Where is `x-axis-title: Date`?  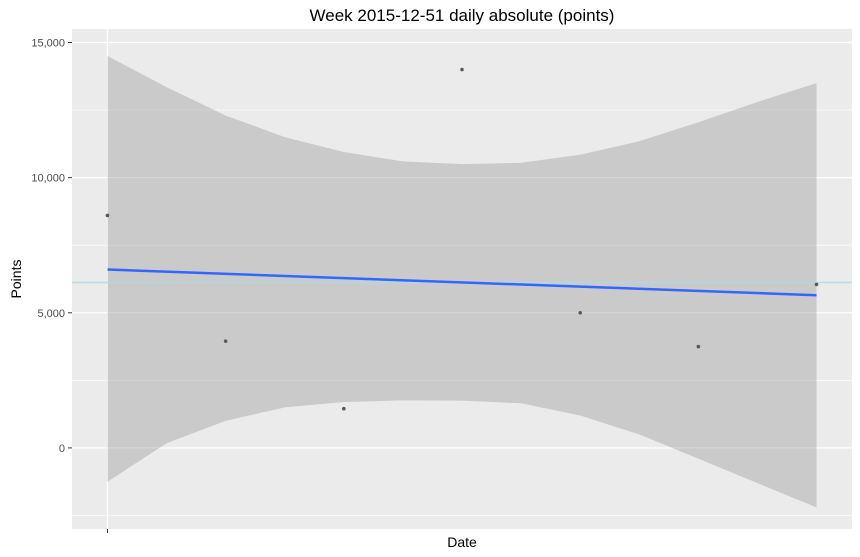 x-axis-title: Date is located at coordinates (462, 542).